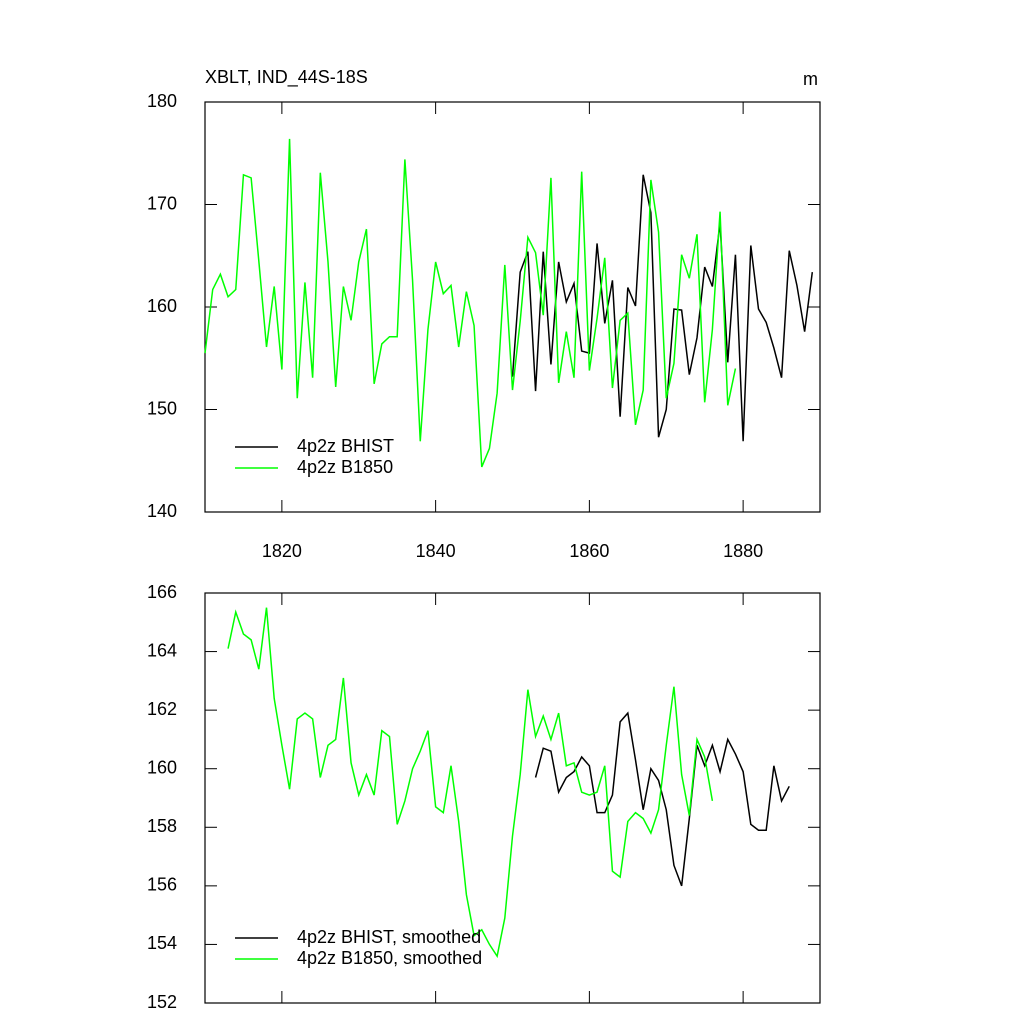 The width and height of the screenshot is (1024, 1024). Describe the element at coordinates (162, 885) in the screenshot. I see `y-tick-label: 156` at that location.